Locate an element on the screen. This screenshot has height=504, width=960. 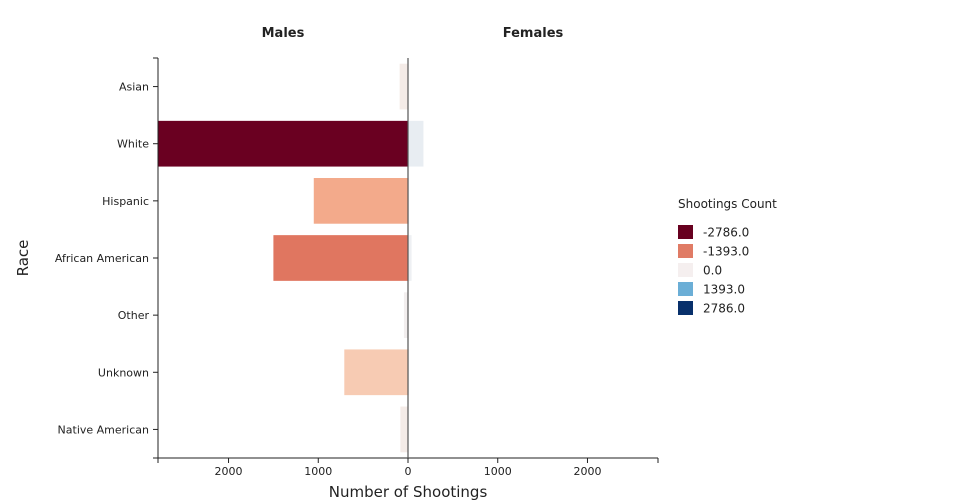
panel-title-males: Males is located at coordinates (283, 33).